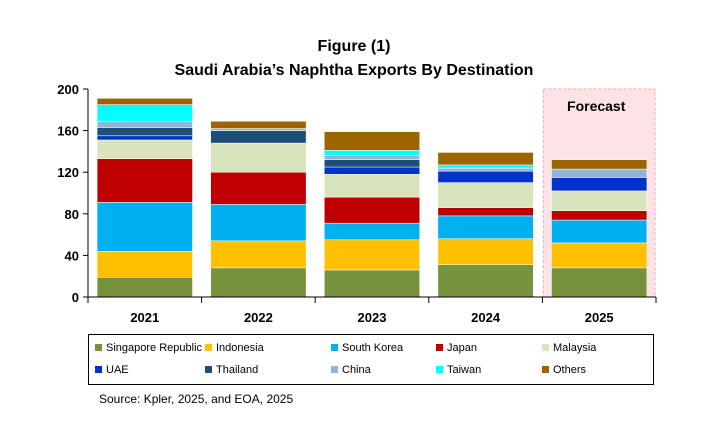 Image resolution: width=708 pixels, height=447 pixels. What do you see at coordinates (373, 348) in the screenshot?
I see `legend-label: South Korea` at bounding box center [373, 348].